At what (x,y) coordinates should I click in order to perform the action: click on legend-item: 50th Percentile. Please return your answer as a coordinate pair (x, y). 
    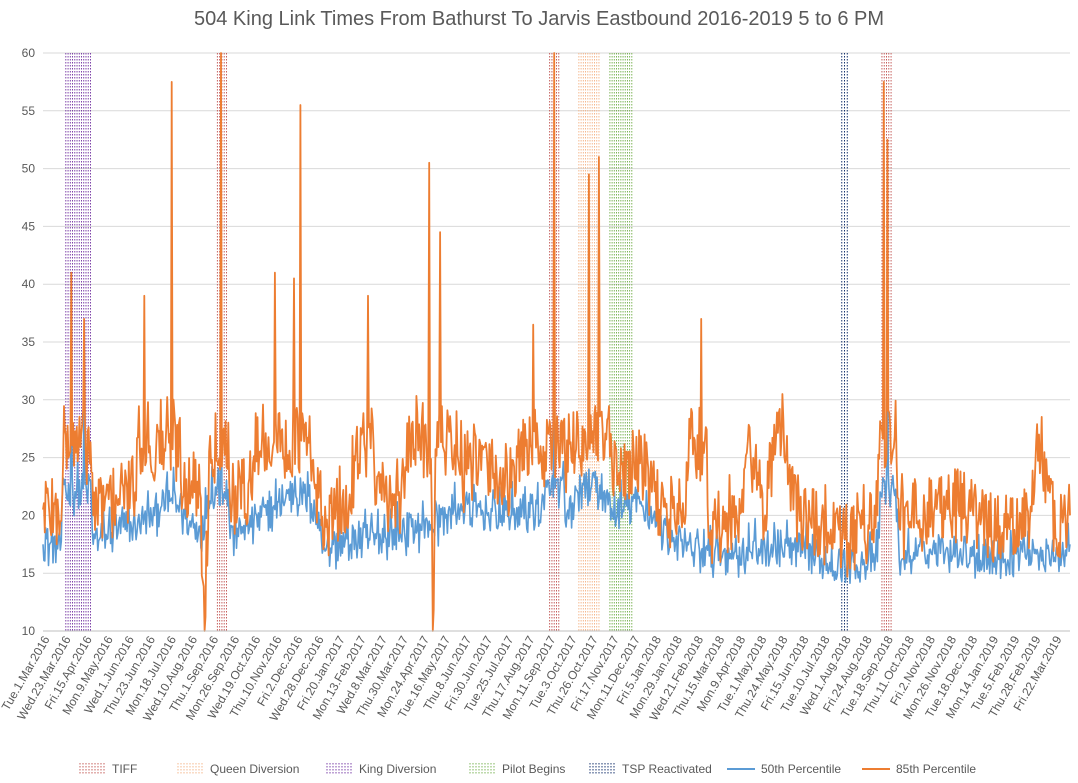
    Looking at the image, I should click on (784, 769).